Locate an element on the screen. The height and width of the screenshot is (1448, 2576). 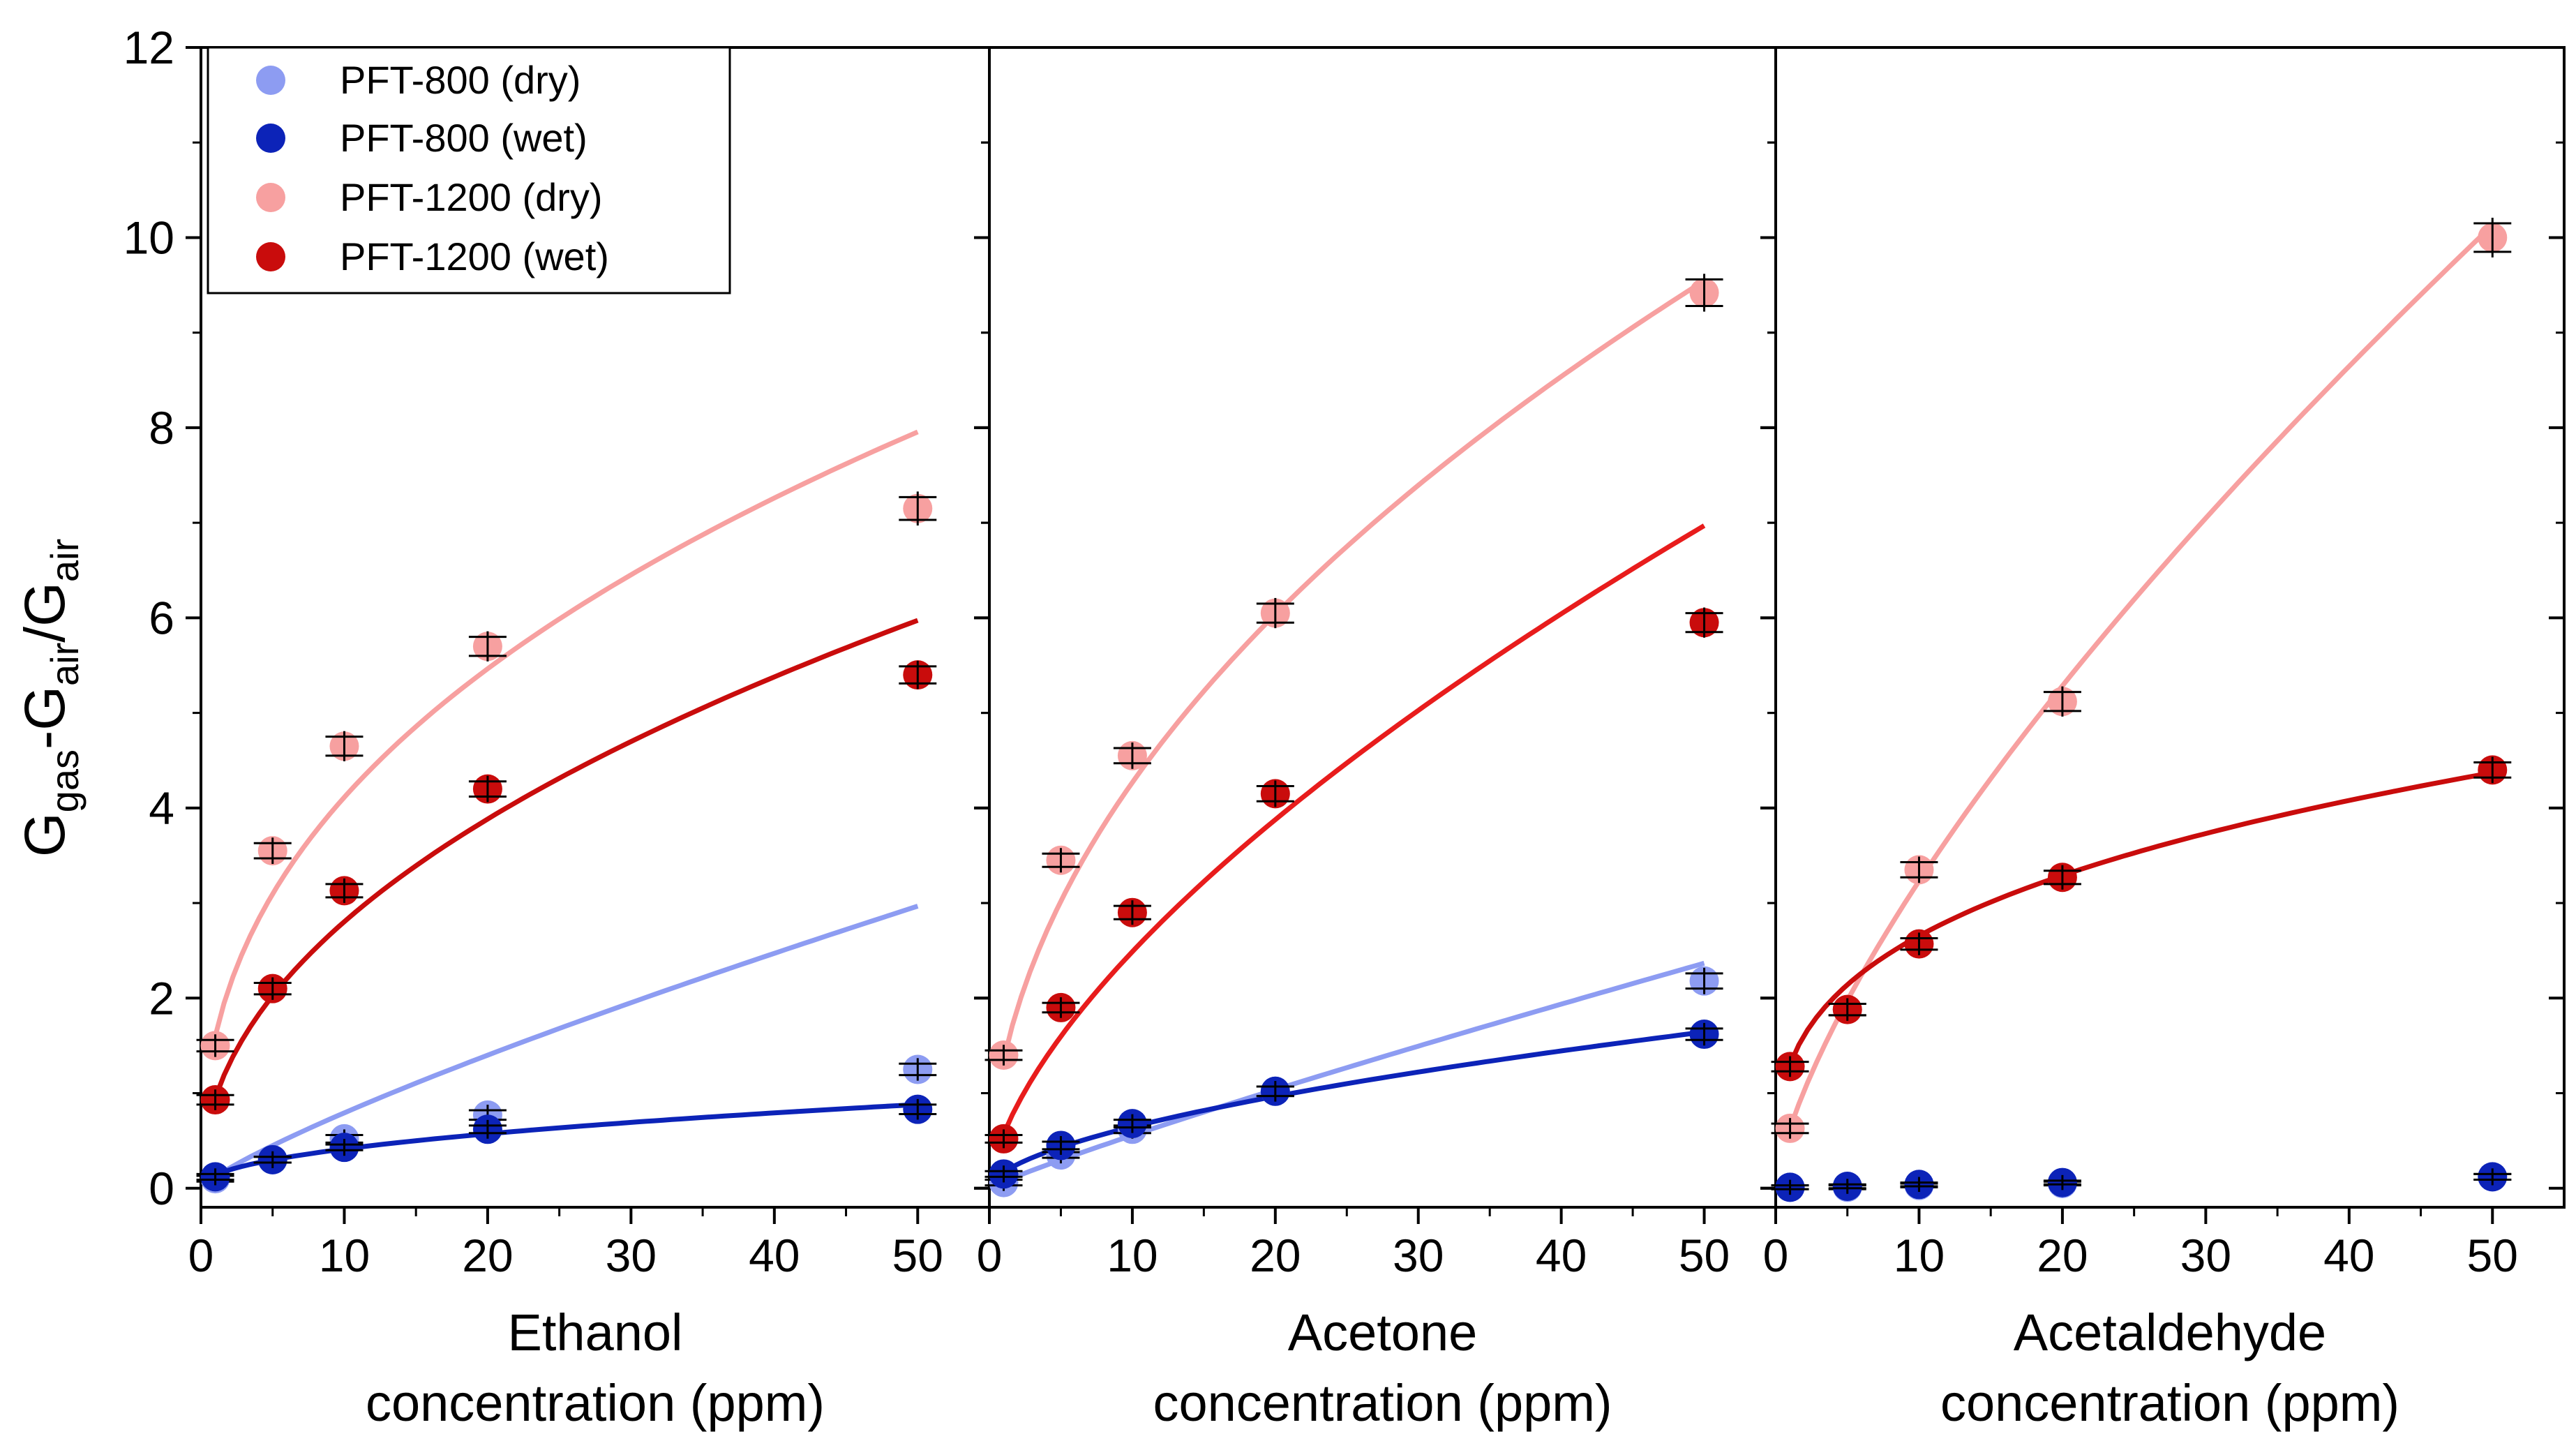
legend-label-pft800-dry: PFT-800 (dry) is located at coordinates (460, 80).